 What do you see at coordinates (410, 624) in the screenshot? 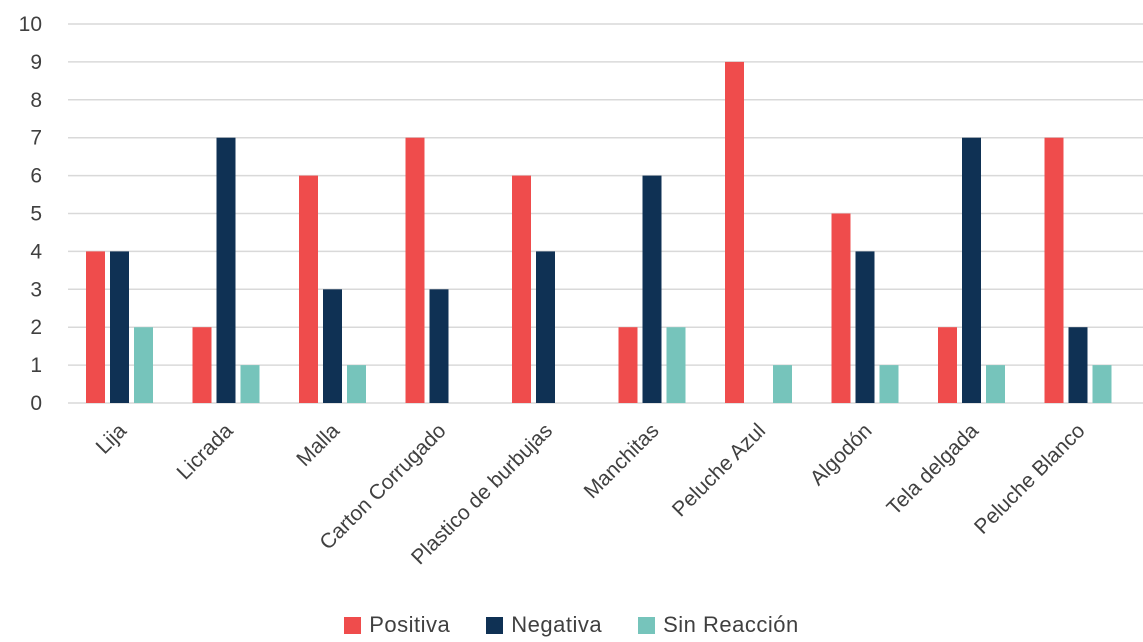
I see `legend-label-positiva: Positiva` at bounding box center [410, 624].